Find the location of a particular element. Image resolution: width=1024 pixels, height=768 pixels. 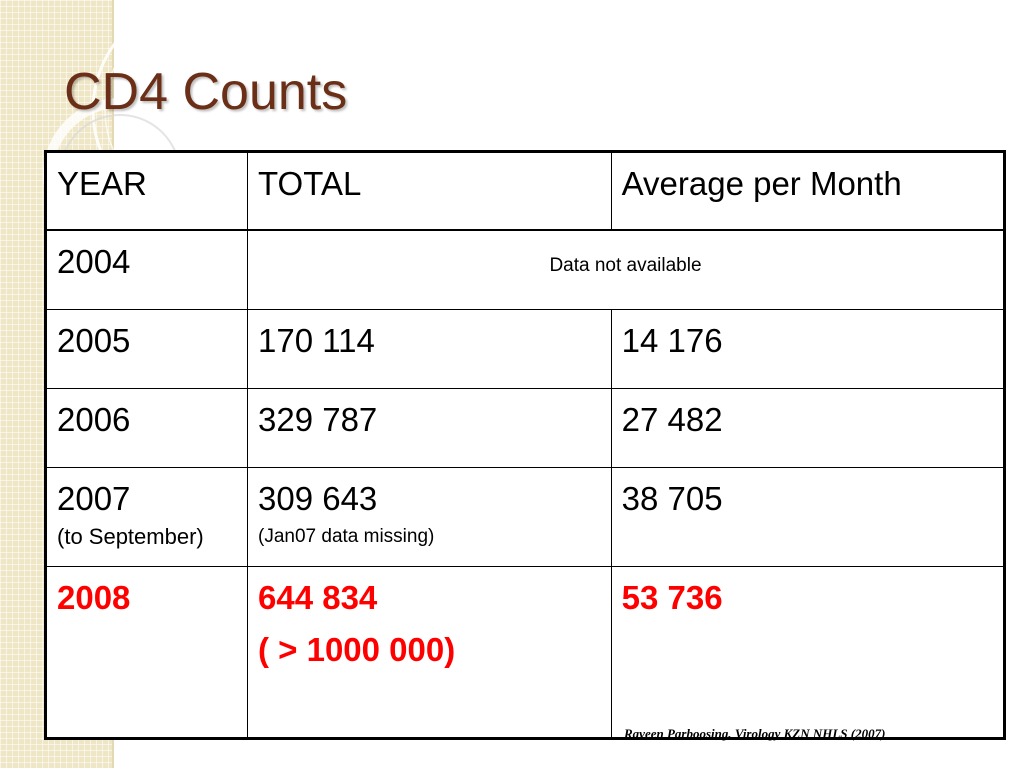

average-cell: 38 705 is located at coordinates (808, 517).